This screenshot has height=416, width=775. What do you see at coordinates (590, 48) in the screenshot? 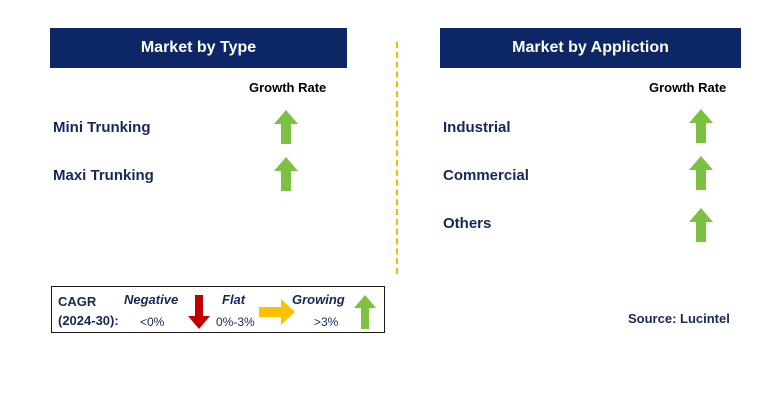
I see `market-by-application-header: Market by Appliction` at bounding box center [590, 48].